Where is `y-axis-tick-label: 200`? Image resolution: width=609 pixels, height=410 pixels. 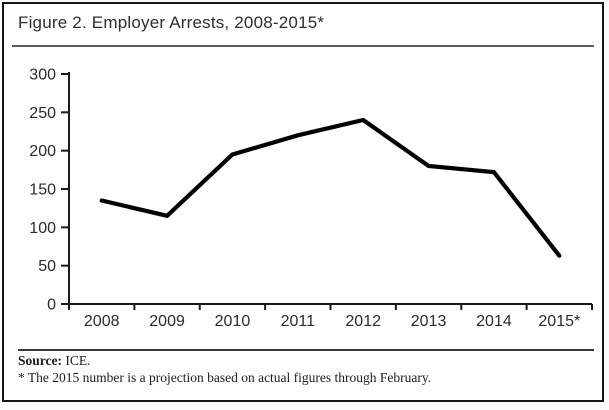
y-axis-tick-label: 200 is located at coordinates (42, 151).